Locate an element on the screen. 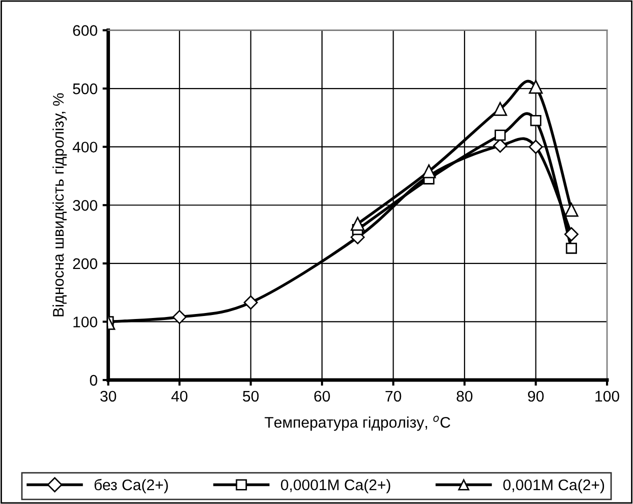  y-tick-label: 500 is located at coordinates (85, 88).